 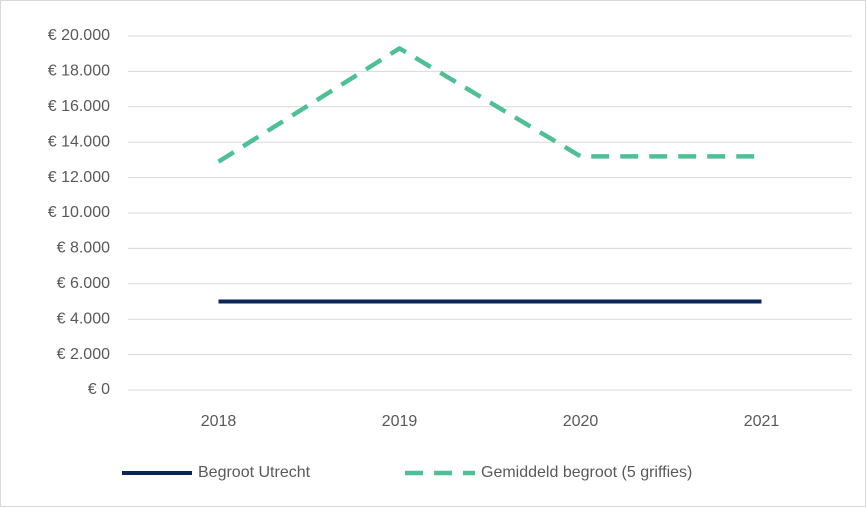 I want to click on x-tick-label: 2021, so click(x=762, y=421).